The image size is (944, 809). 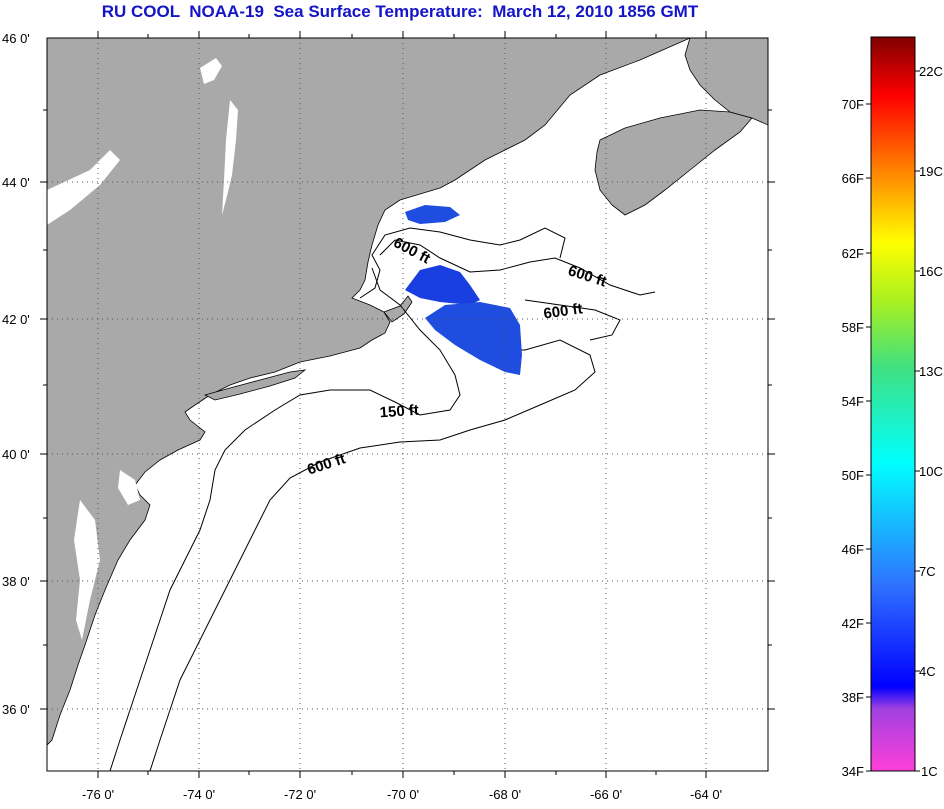 What do you see at coordinates (16, 581) in the screenshot?
I see `lat-label: 38 0'` at bounding box center [16, 581].